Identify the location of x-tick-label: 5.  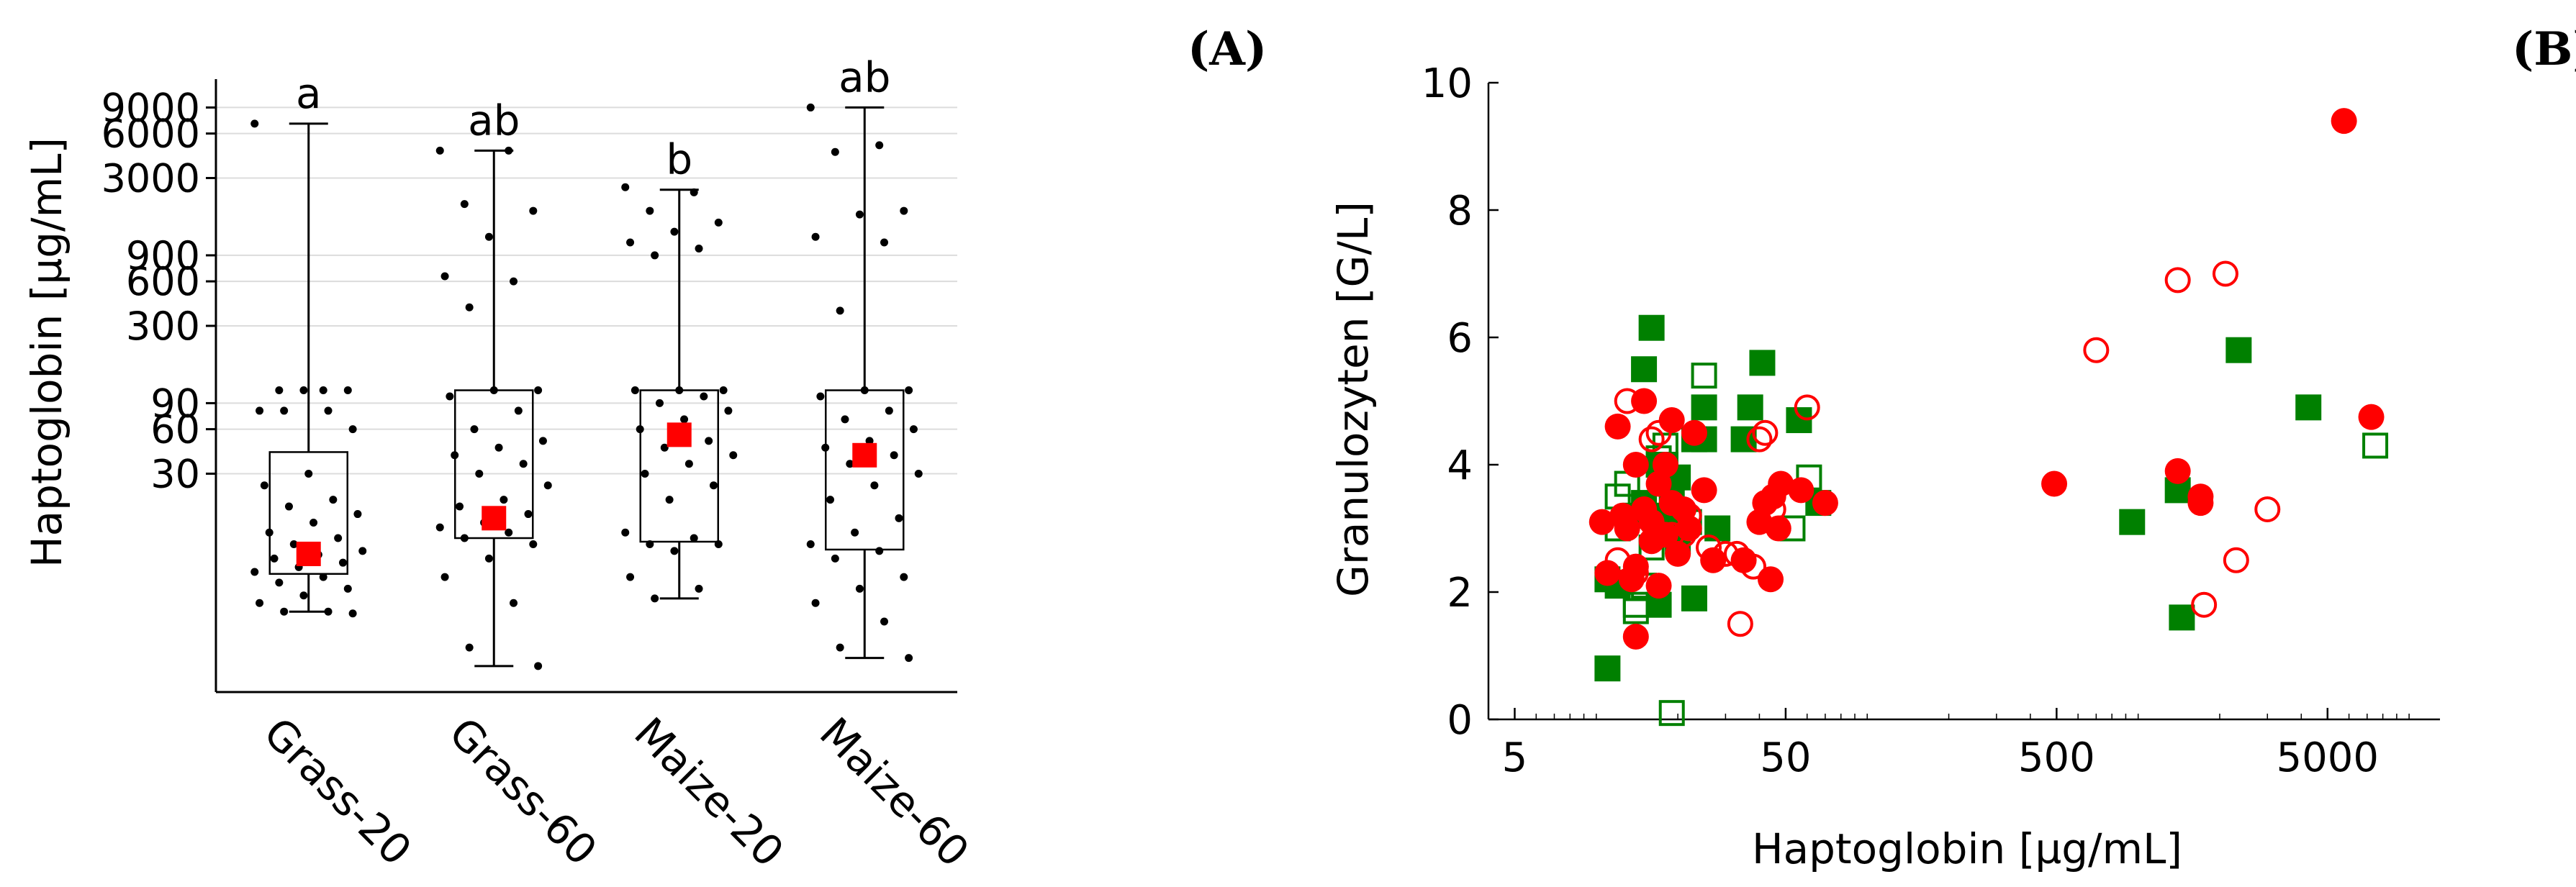
(1515, 757).